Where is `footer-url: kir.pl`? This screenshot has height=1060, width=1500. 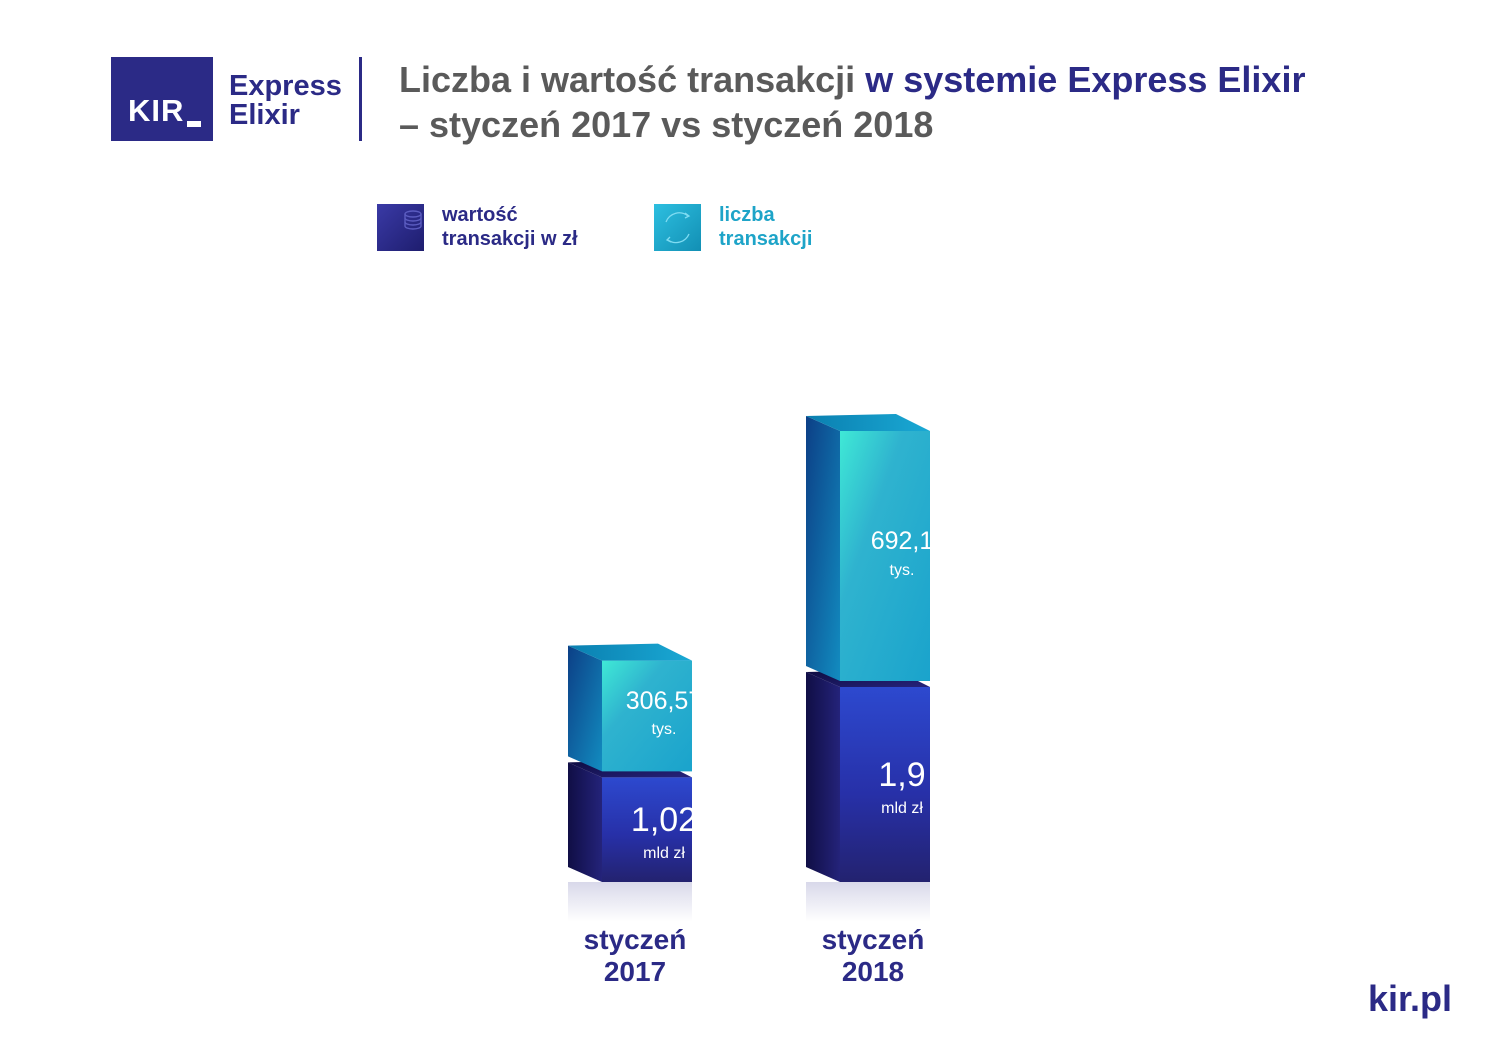
footer-url: kir.pl is located at coordinates (1409, 998).